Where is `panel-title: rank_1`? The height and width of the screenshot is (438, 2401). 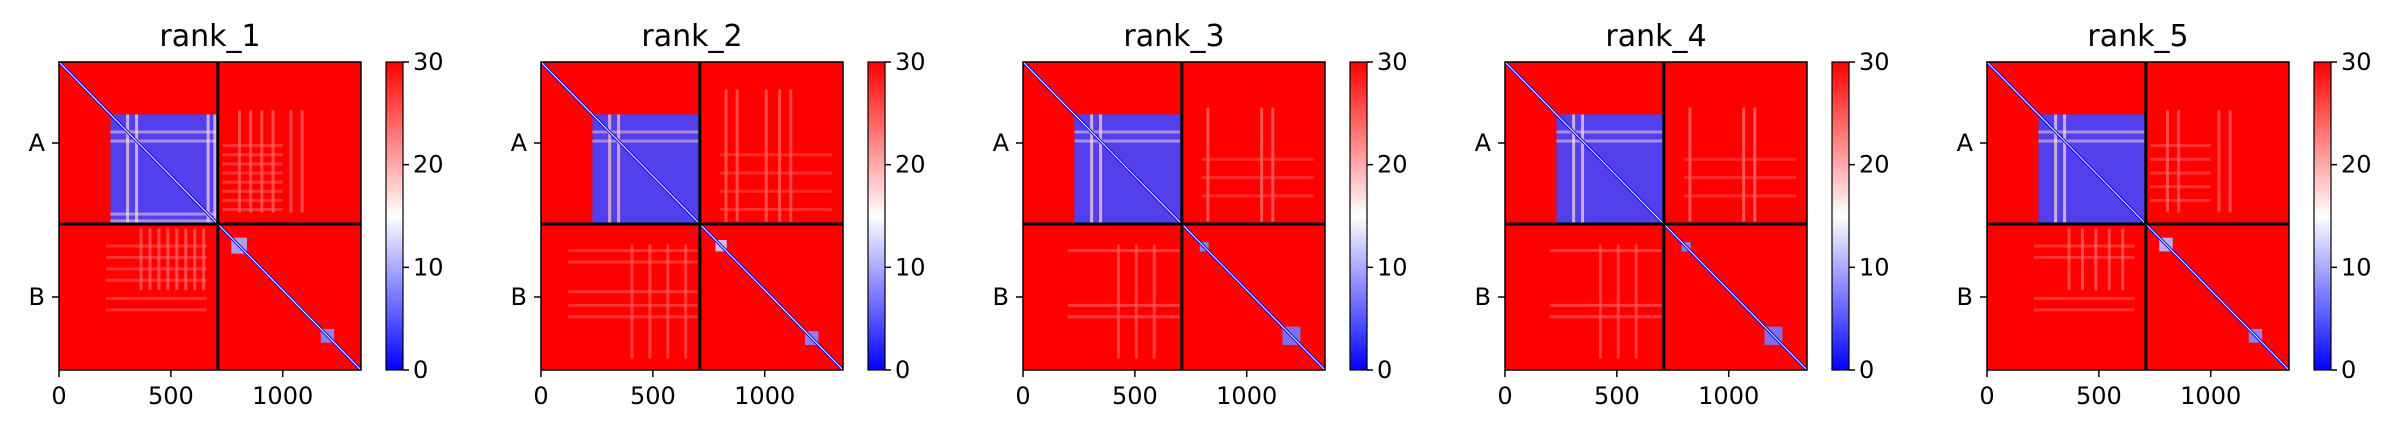 panel-title: rank_1 is located at coordinates (209, 36).